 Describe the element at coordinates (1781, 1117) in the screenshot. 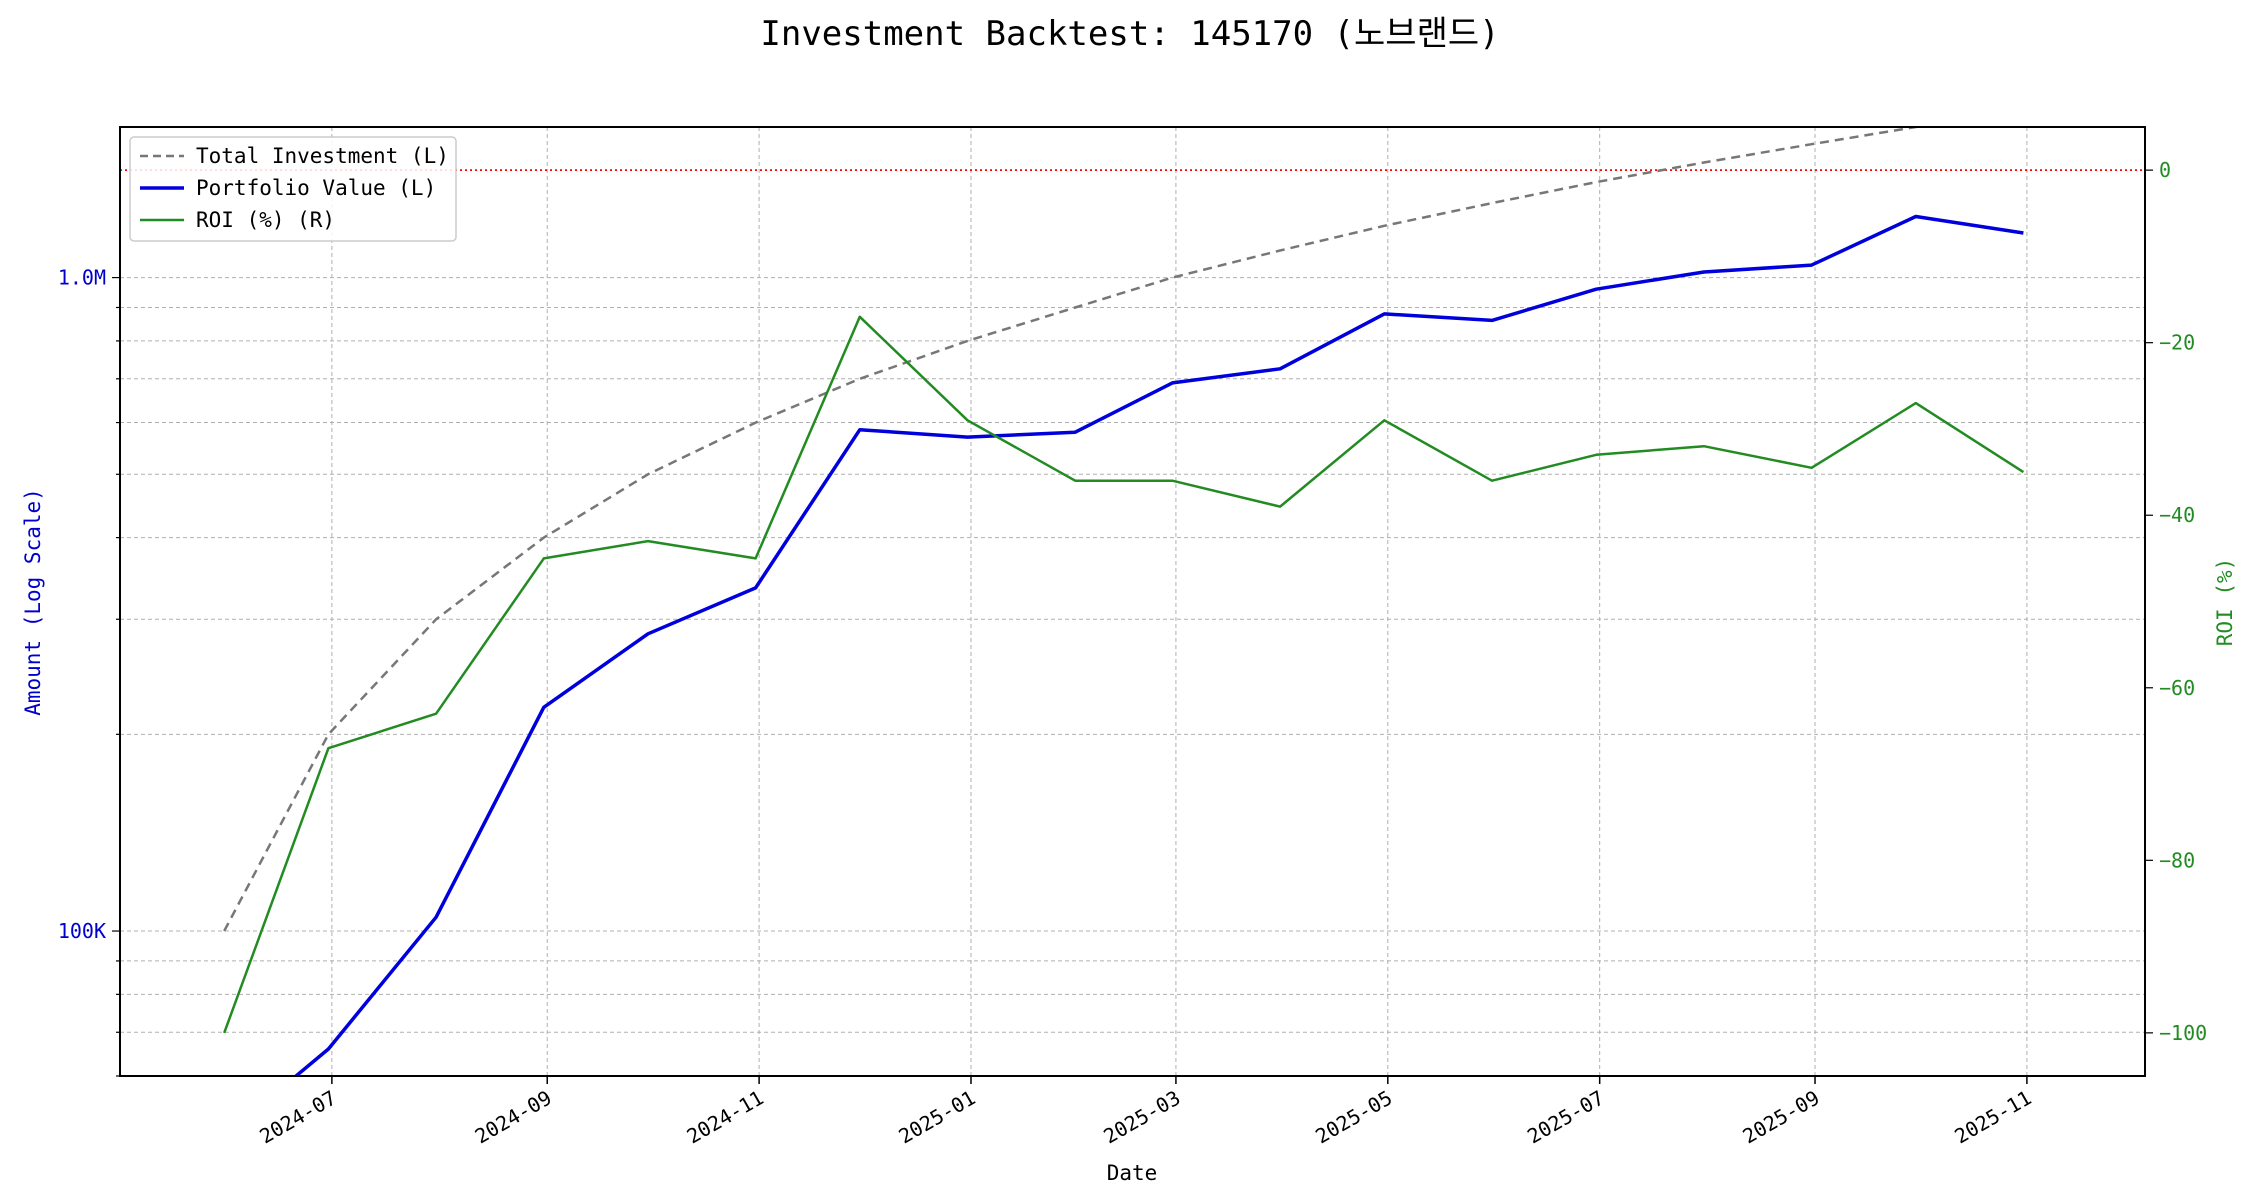

I see `x-tick-label-2025-09: 2025-09` at that location.